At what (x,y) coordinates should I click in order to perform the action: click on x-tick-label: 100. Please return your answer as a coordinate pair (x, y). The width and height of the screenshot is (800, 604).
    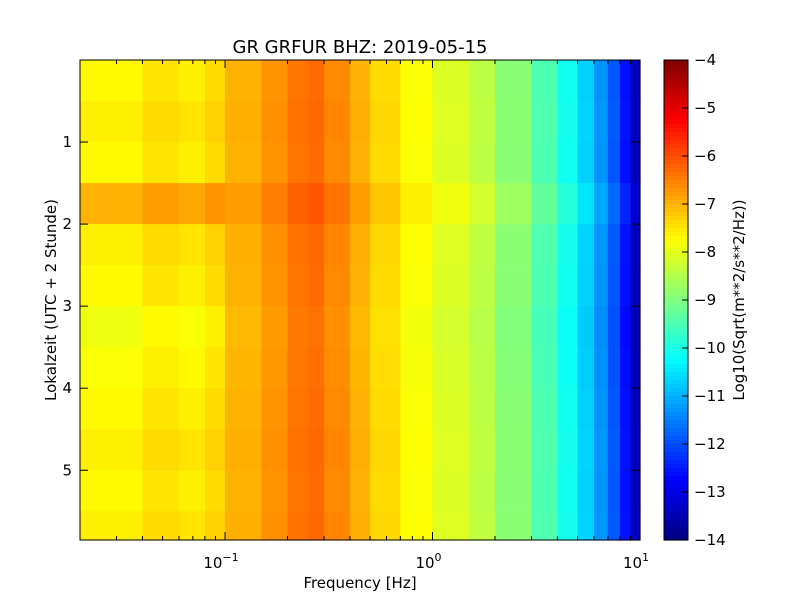
    Looking at the image, I should click on (428, 561).